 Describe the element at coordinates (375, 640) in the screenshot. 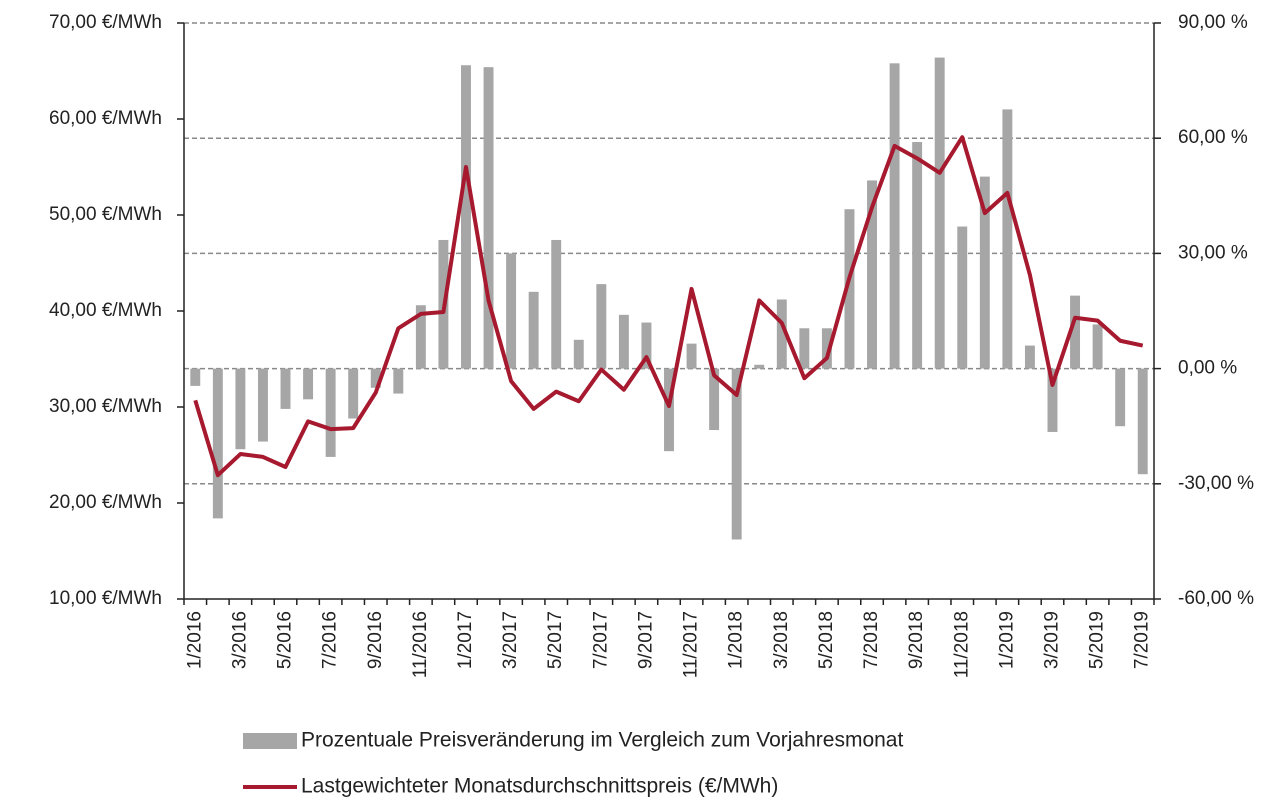

I see `x-tick-label: 9/2016` at that location.